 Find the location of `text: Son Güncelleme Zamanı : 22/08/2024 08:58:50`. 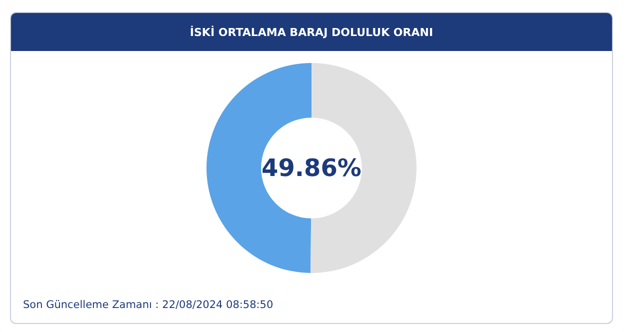

text: Son Güncelleme Zamanı : 22/08/2024 08:58:50 is located at coordinates (148, 305).